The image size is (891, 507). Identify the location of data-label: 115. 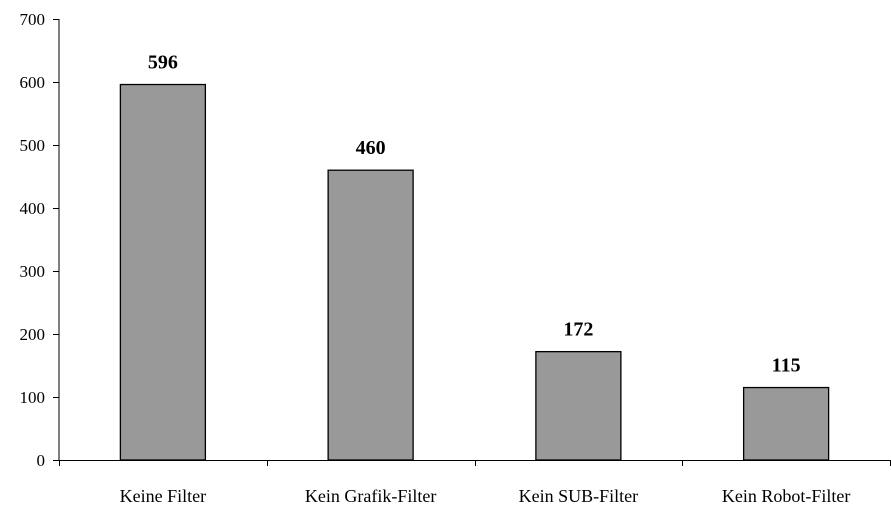
(786, 366).